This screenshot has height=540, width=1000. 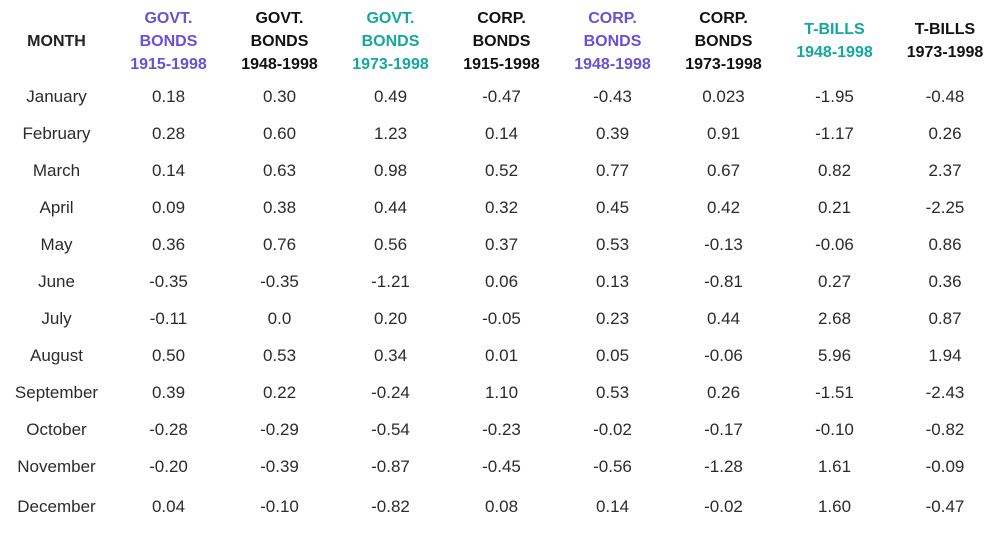 What do you see at coordinates (612, 506) in the screenshot?
I see `value-cell: 0.14` at bounding box center [612, 506].